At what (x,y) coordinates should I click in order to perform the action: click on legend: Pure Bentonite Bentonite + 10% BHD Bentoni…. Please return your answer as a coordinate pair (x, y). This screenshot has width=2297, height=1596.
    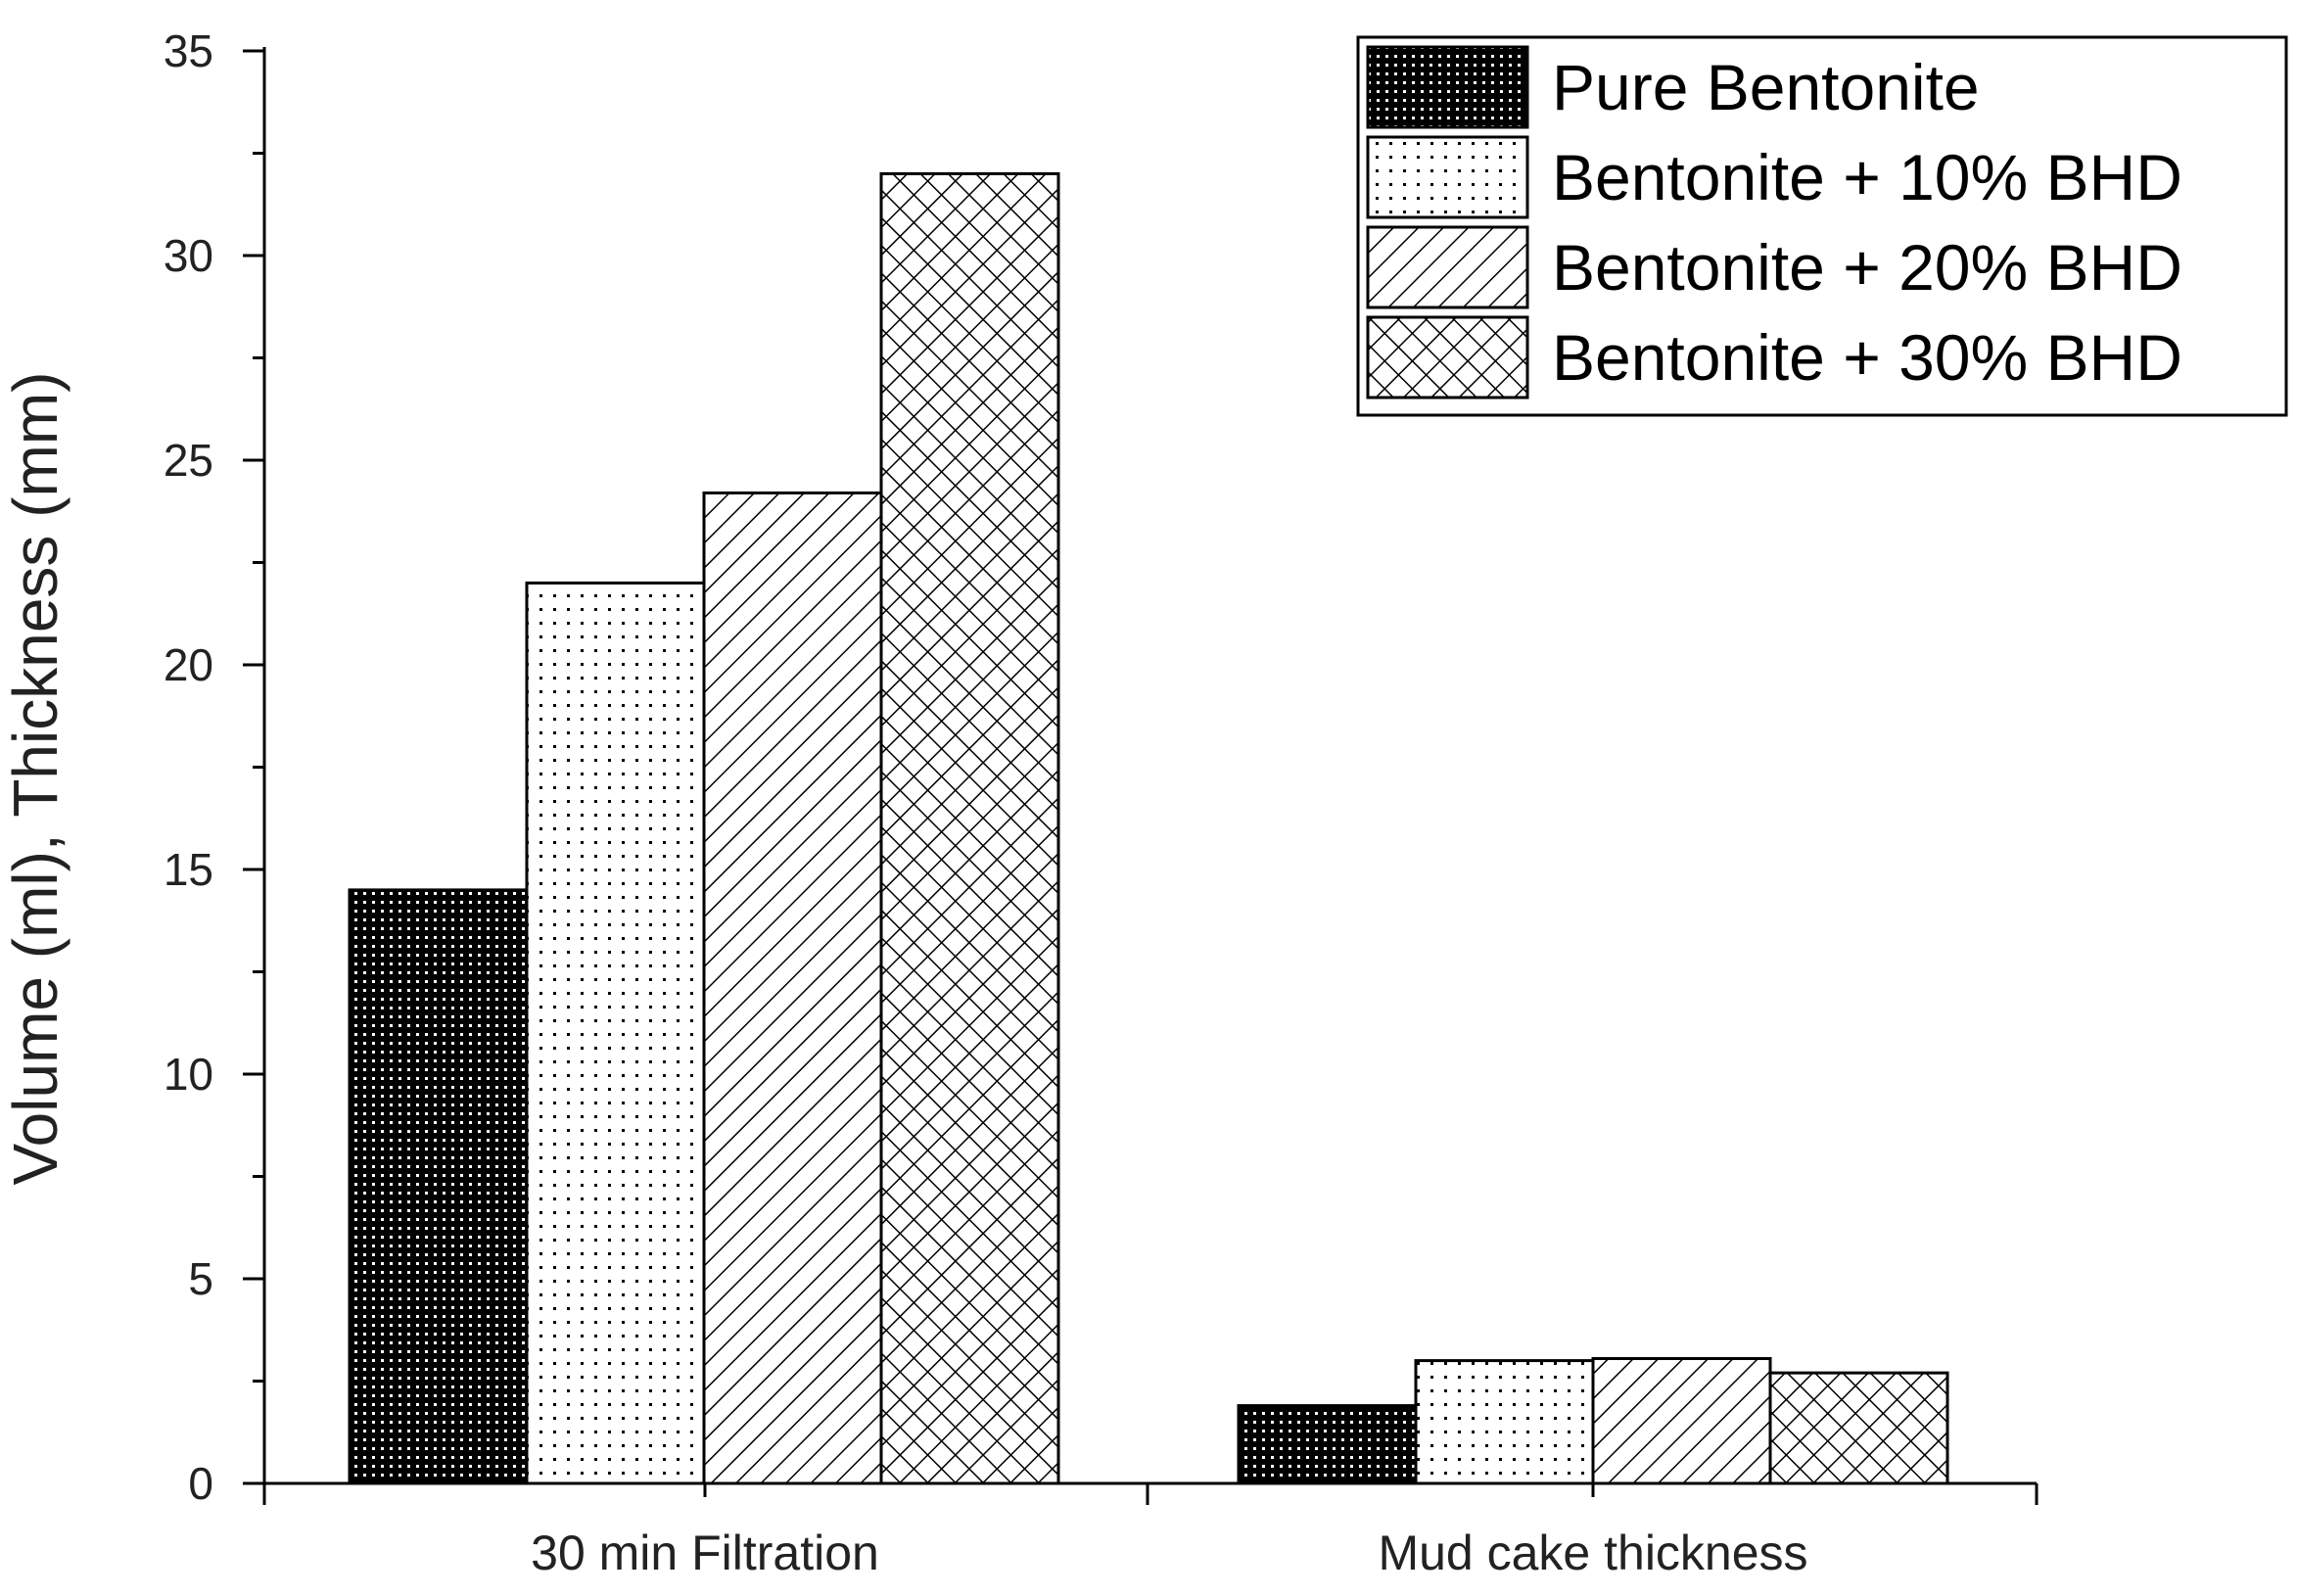
    Looking at the image, I should click on (1822, 226).